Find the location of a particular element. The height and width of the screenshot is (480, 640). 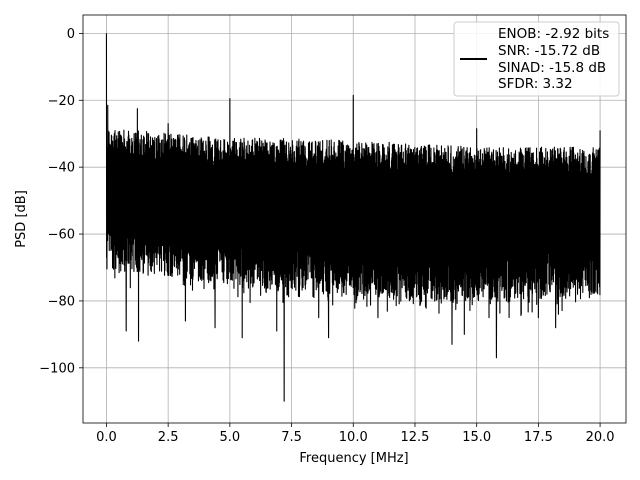

y-tick-label: 0 is located at coordinates (71, 34).